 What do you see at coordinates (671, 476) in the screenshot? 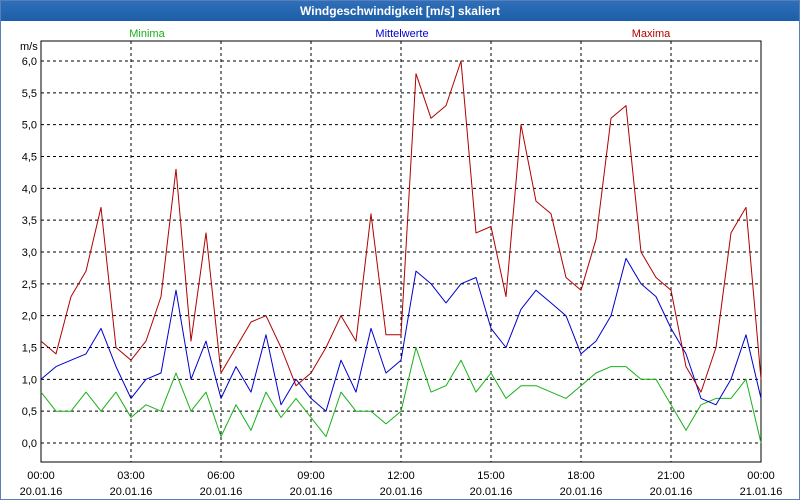
I see `x-tick-time-label: 21:00` at bounding box center [671, 476].